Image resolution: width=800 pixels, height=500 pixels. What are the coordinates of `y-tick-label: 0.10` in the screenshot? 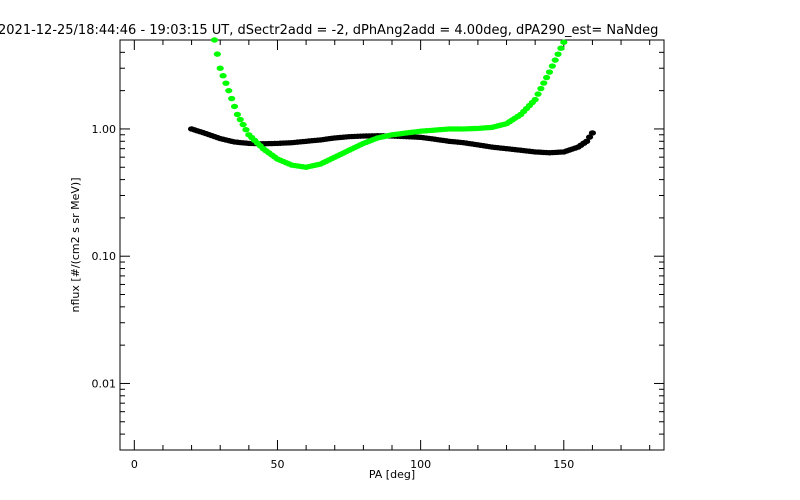 It's located at (104, 256).